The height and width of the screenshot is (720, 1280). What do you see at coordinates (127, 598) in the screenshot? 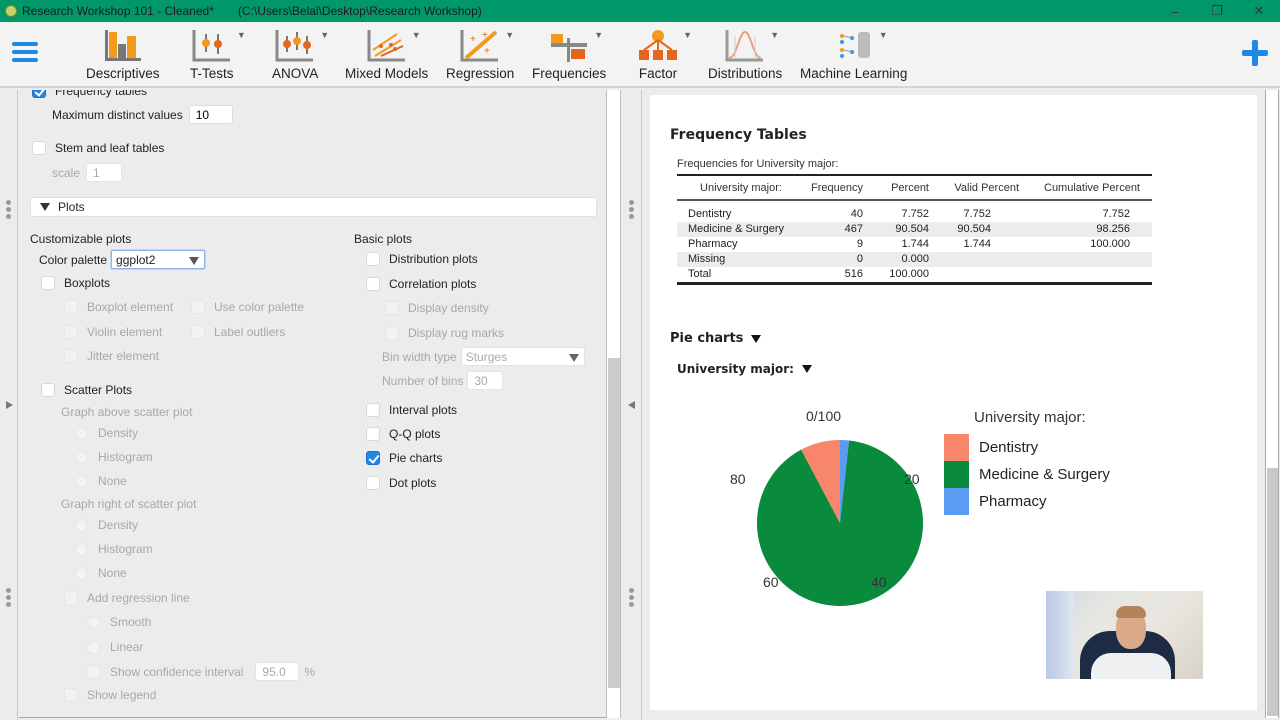
I see `add-regression-line-option: Add regression line` at bounding box center [127, 598].